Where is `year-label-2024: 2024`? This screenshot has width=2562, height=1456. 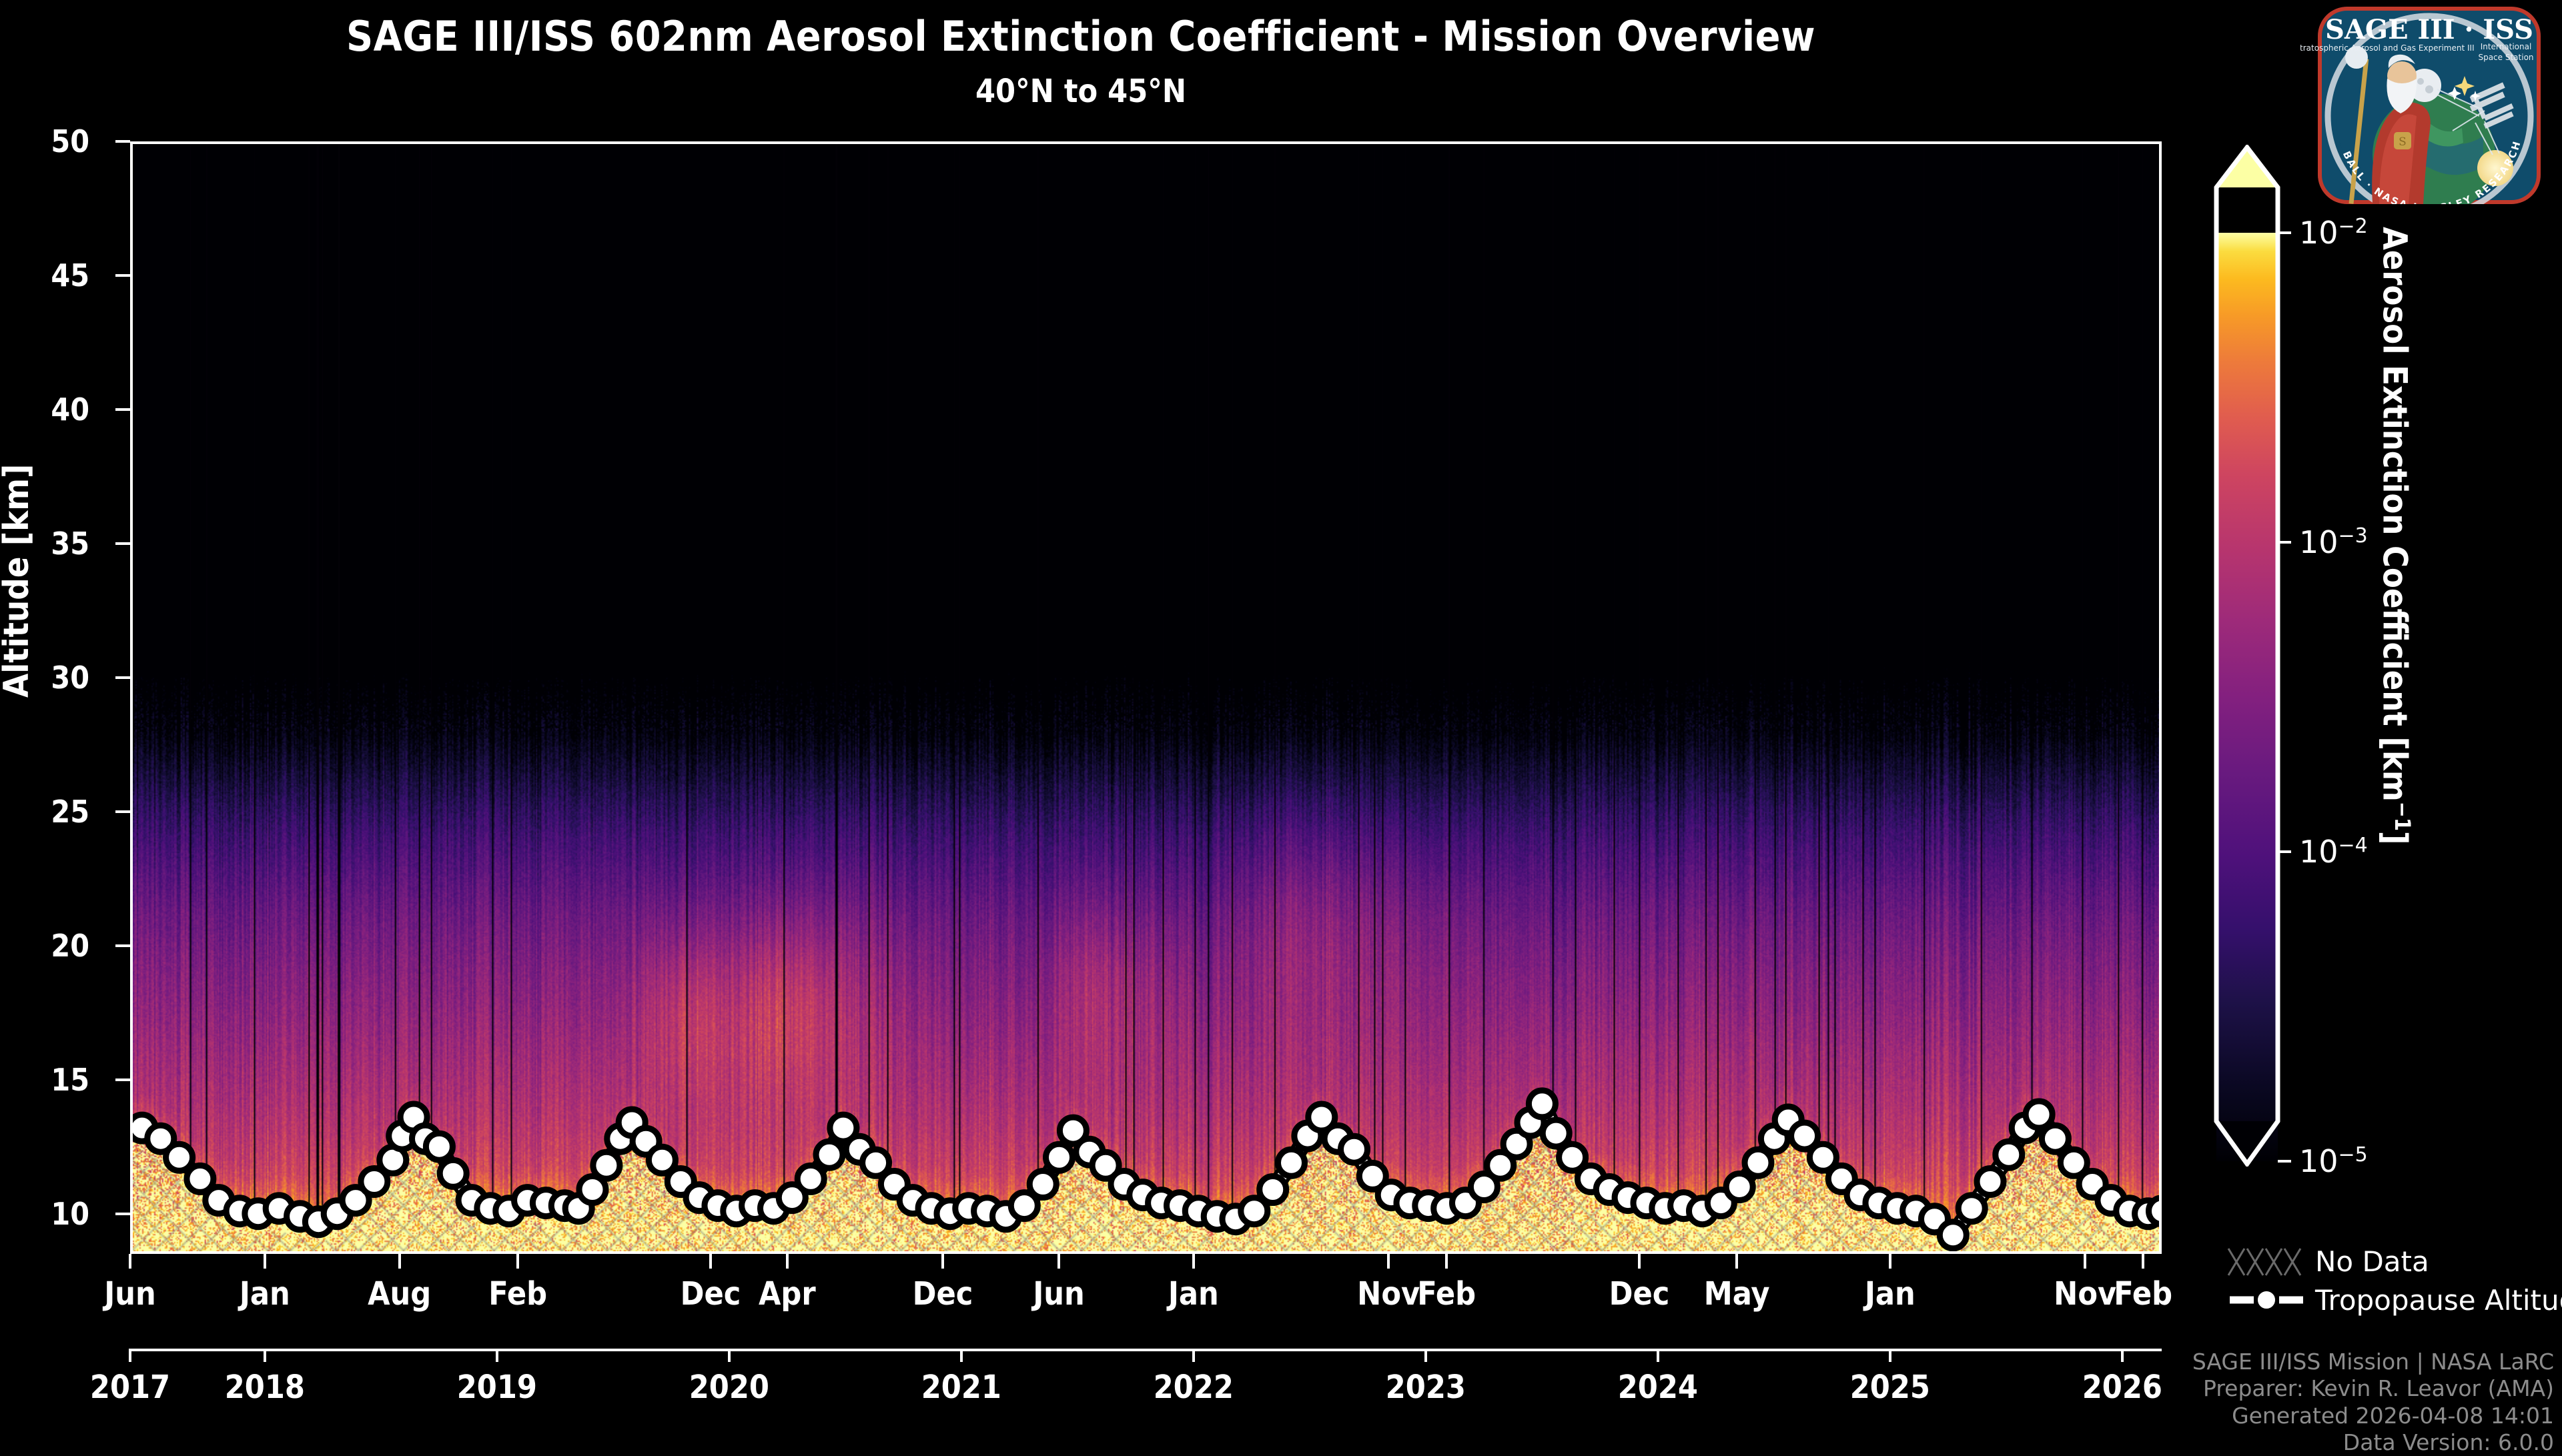 year-label-2024: 2024 is located at coordinates (1658, 1388).